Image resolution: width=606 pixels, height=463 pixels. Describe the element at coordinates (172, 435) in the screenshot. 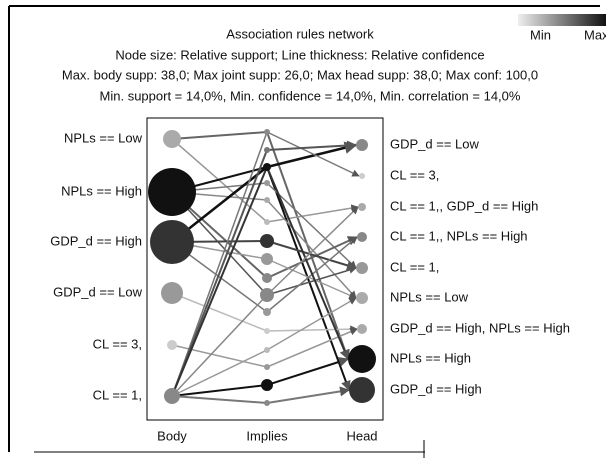

I see `column-label: Body` at that location.